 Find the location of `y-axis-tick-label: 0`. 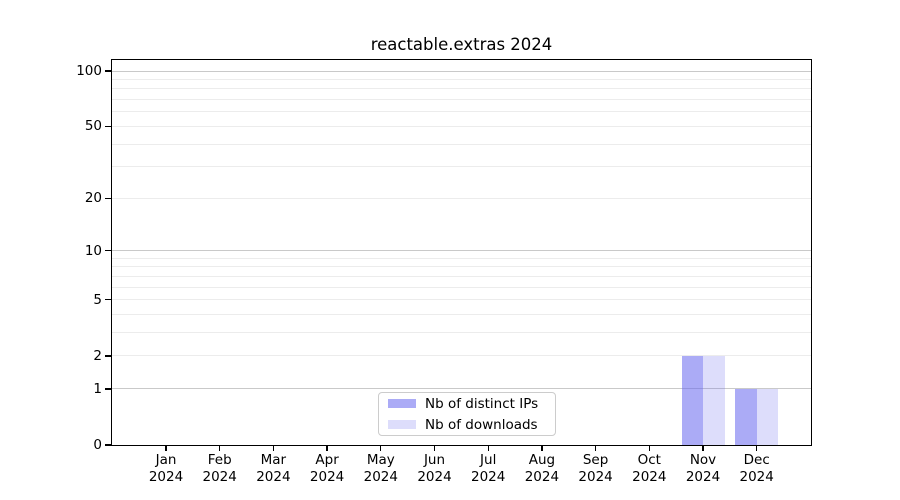

y-axis-tick-label: 0 is located at coordinates (97, 445).